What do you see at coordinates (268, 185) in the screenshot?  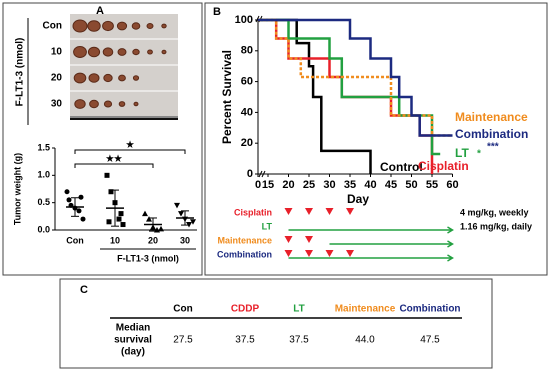 I see `x-tick-label: 15` at bounding box center [268, 185].